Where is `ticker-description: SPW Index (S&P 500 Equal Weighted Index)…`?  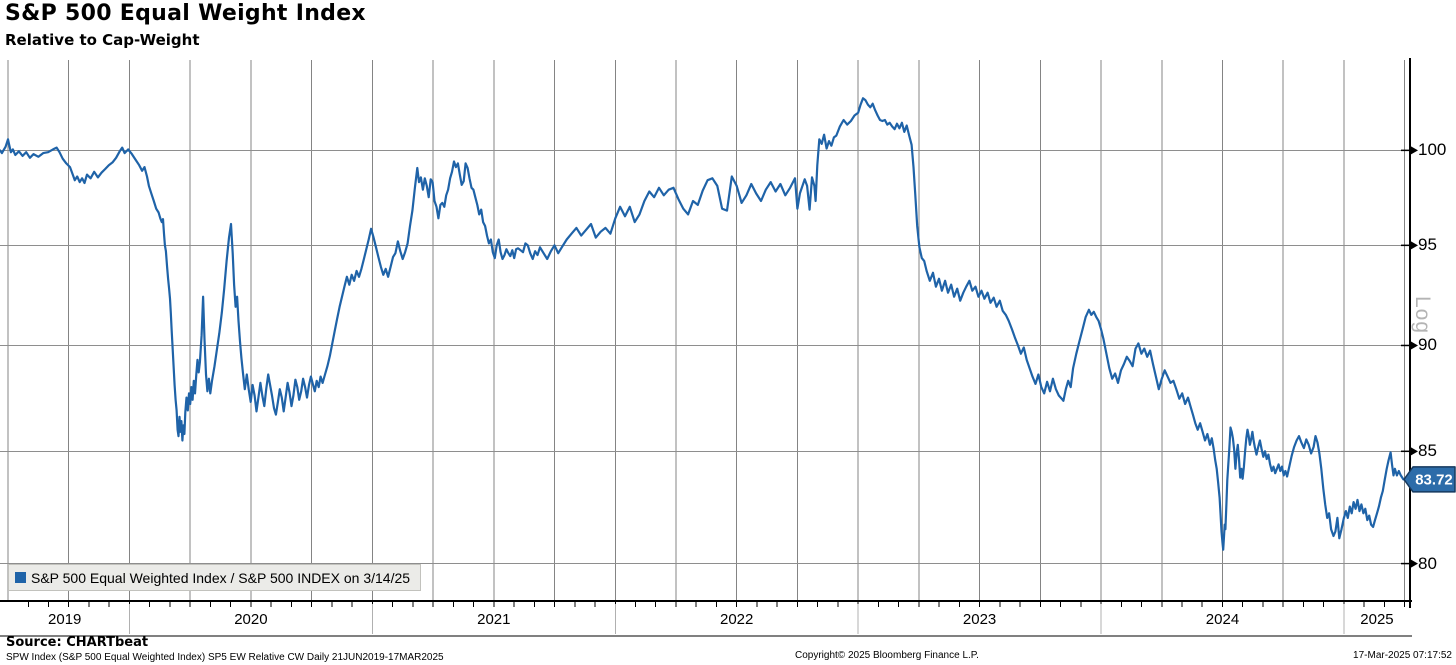
ticker-description: SPW Index (S&P 500 Equal Weighted Index)… is located at coordinates (225, 657).